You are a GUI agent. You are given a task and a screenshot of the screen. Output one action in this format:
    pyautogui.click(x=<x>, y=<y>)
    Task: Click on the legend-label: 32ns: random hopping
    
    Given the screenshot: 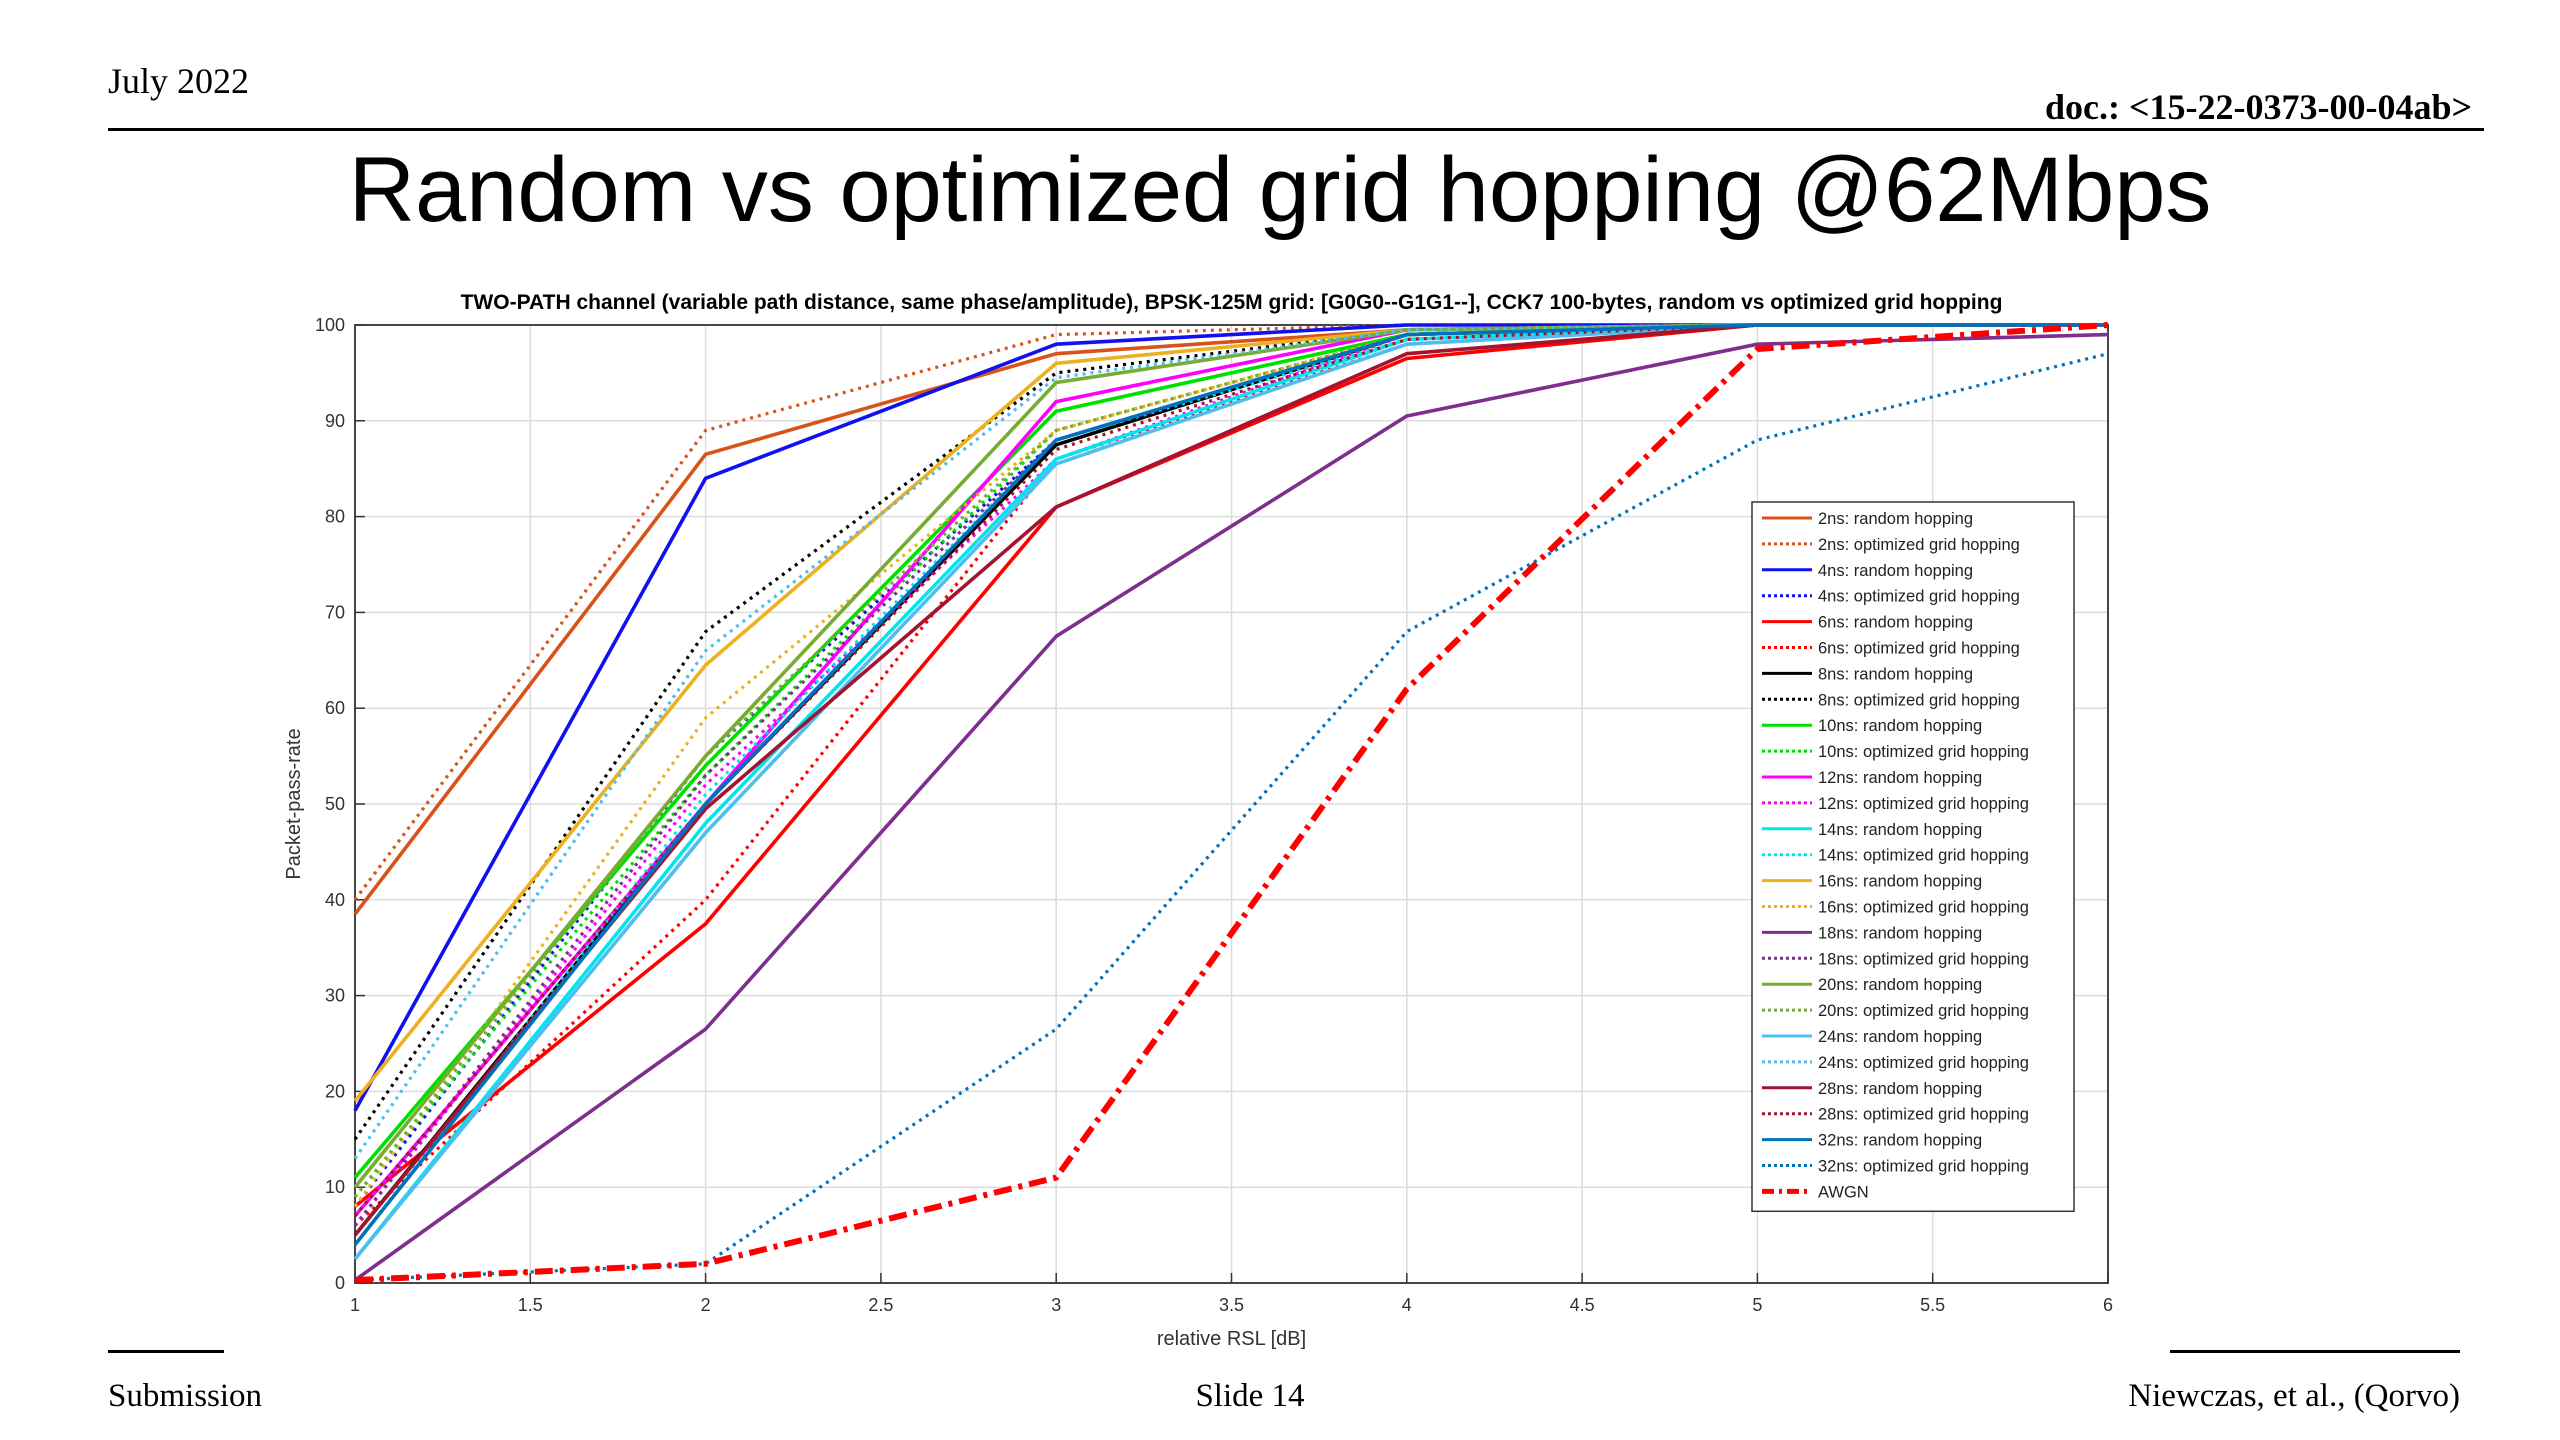 What is the action you would take?
    pyautogui.click(x=1900, y=1141)
    